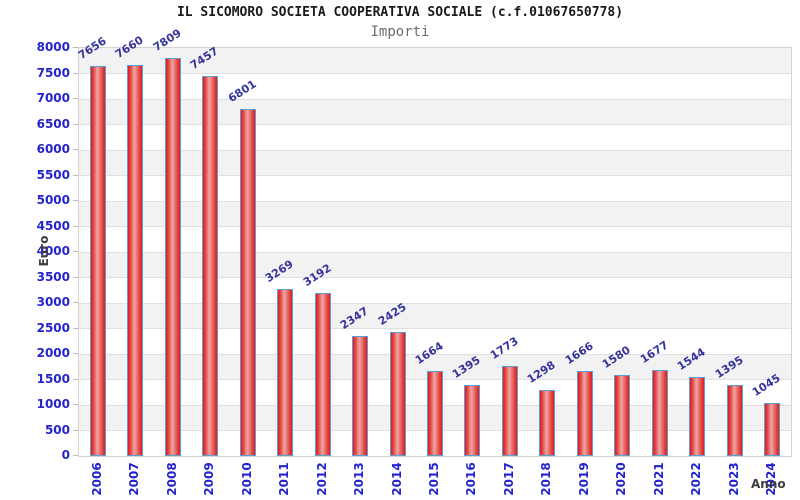 The image size is (800, 500). I want to click on y-tick-label: 8000, so click(53, 47).